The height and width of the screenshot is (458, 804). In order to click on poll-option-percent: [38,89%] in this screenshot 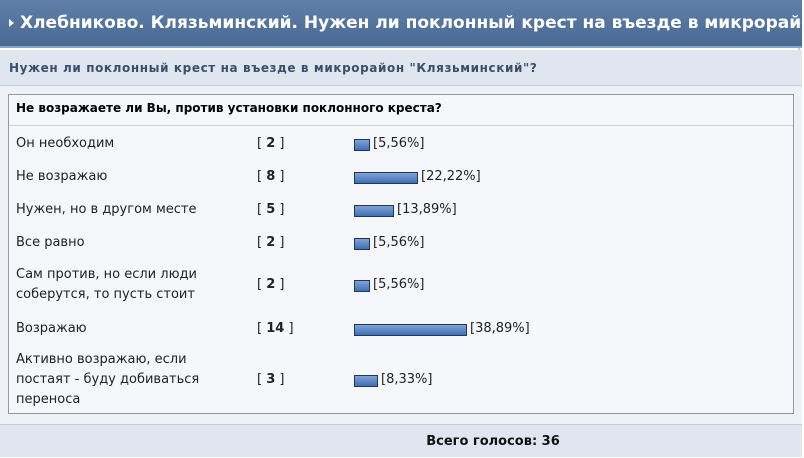, I will do `click(500, 328)`.